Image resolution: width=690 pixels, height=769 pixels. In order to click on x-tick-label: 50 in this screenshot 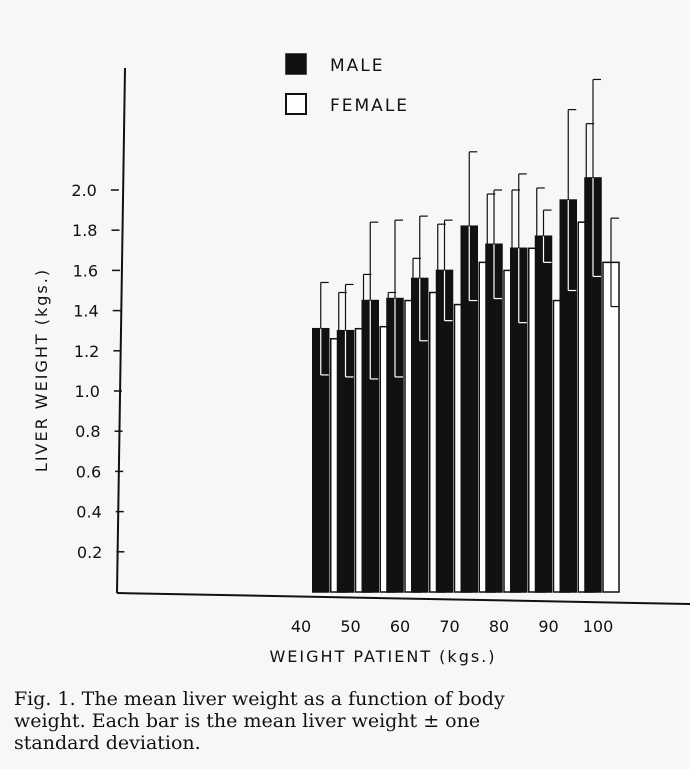, I will do `click(350, 626)`.